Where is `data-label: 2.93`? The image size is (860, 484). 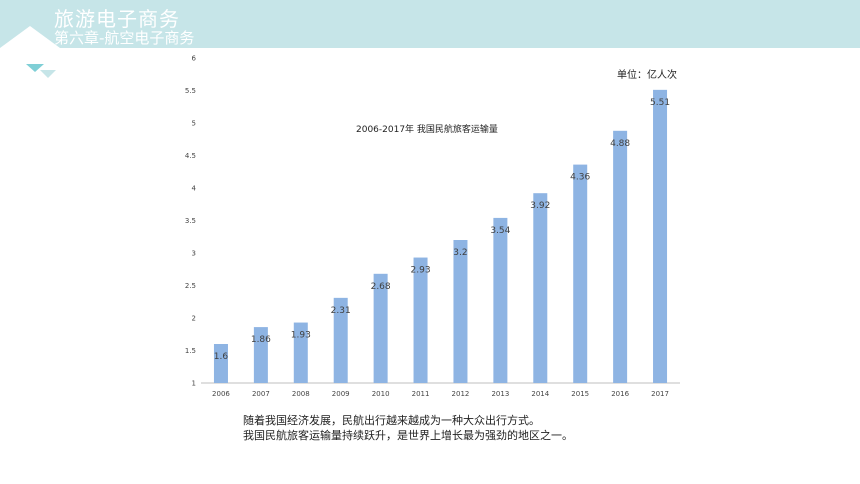
data-label: 2.93 is located at coordinates (421, 271).